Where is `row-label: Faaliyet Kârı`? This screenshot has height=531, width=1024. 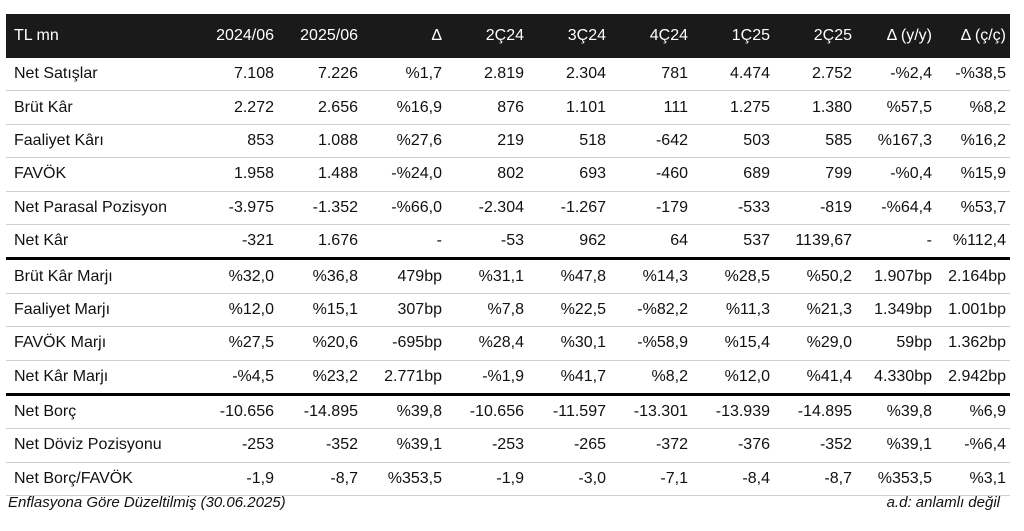
row-label: Faaliyet Kârı is located at coordinates (100, 141).